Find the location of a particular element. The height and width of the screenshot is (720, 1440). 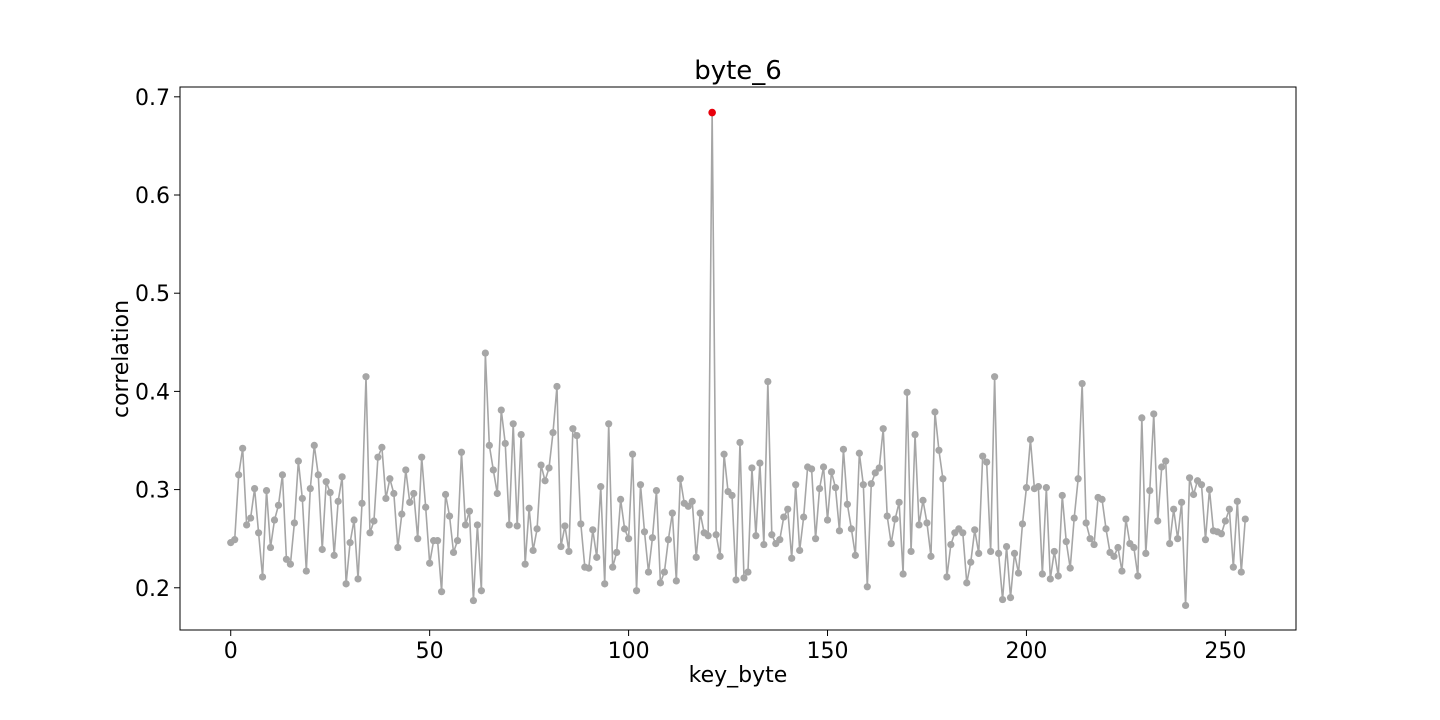

y-tick-label: 0.4 is located at coordinates (152, 392).